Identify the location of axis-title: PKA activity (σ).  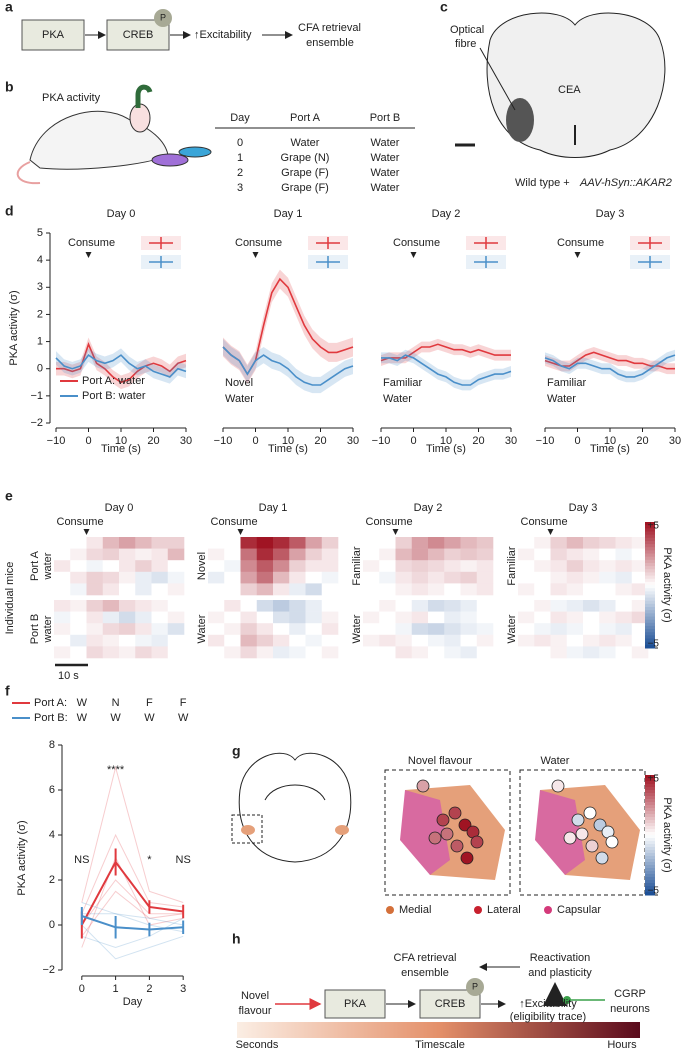
(14, 327).